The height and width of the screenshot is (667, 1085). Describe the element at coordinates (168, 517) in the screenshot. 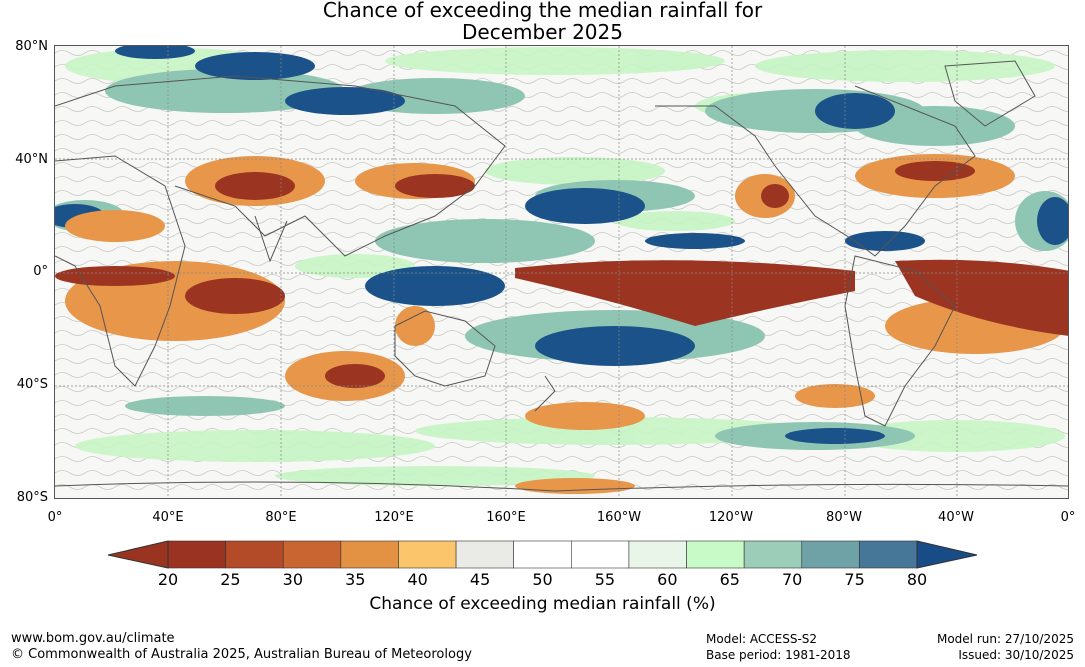

I see `lon-label-40e: 40°E` at that location.